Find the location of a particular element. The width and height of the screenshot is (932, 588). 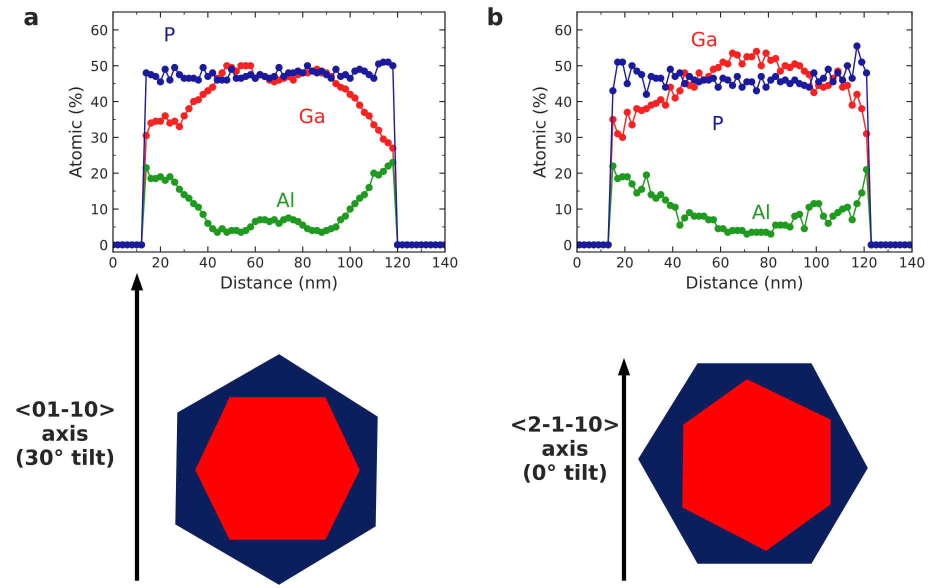

x-tick-label: 60 is located at coordinates (255, 262).